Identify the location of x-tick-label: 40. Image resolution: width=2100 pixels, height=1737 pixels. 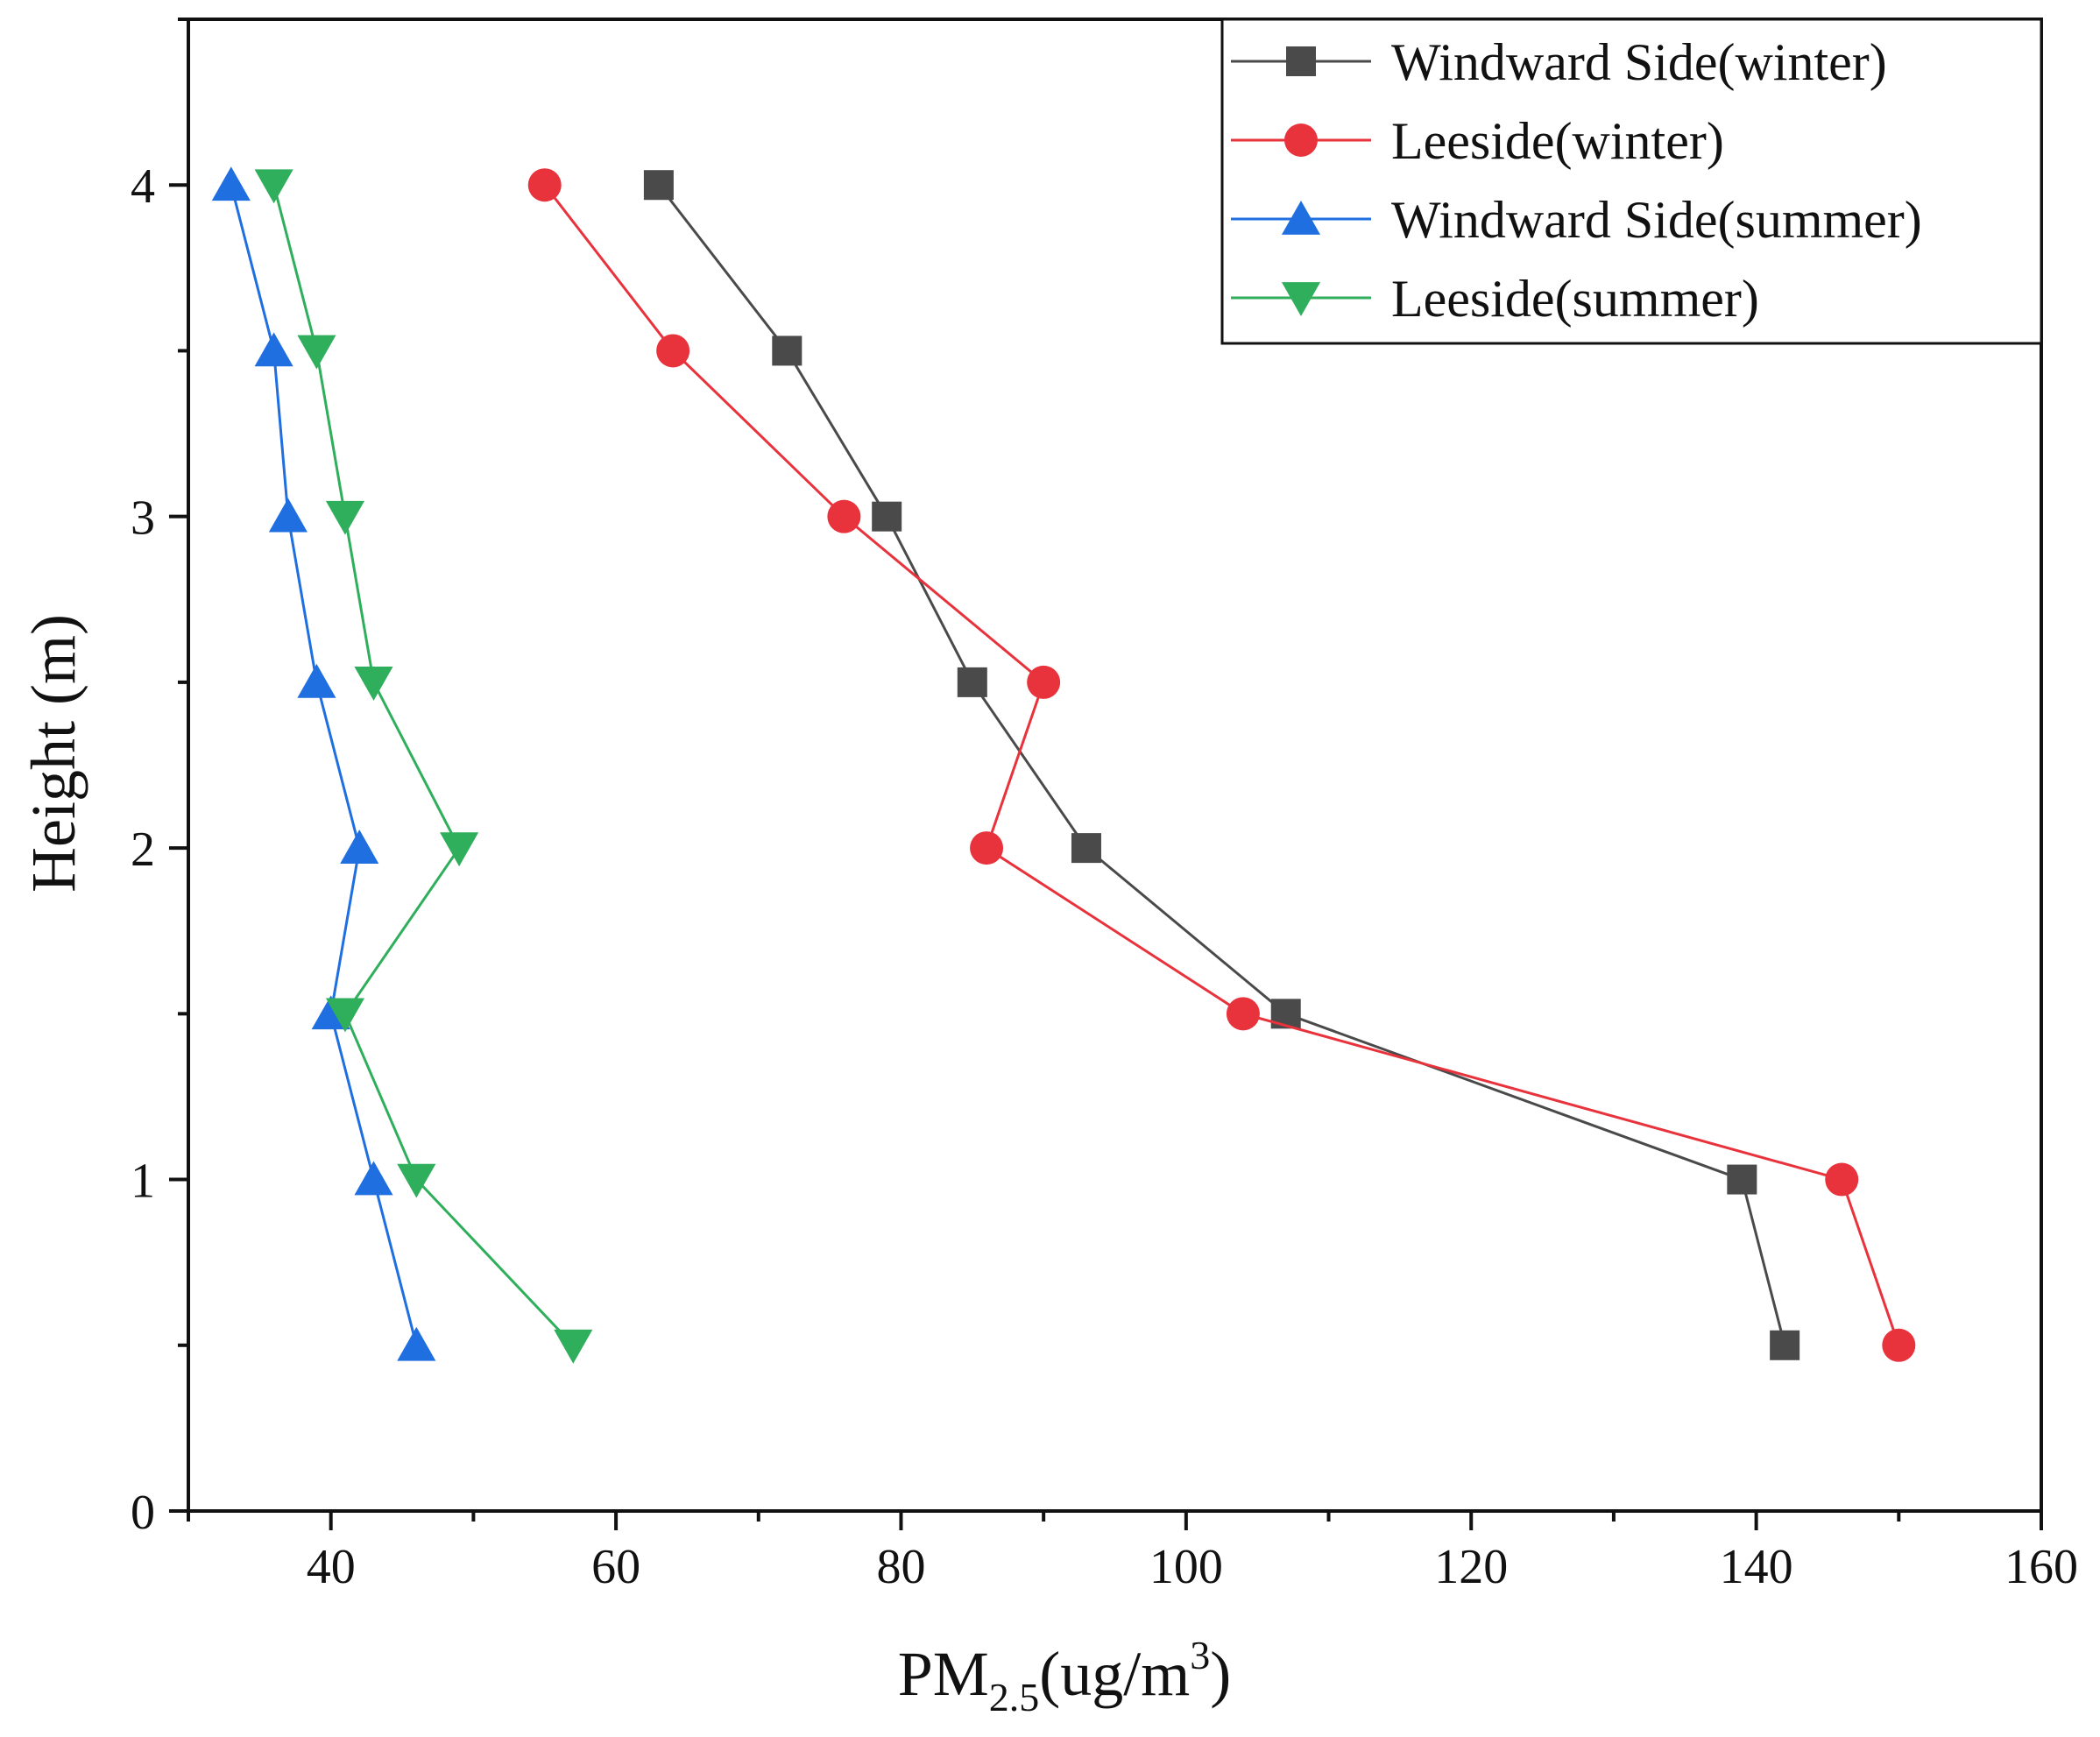
(331, 1567).